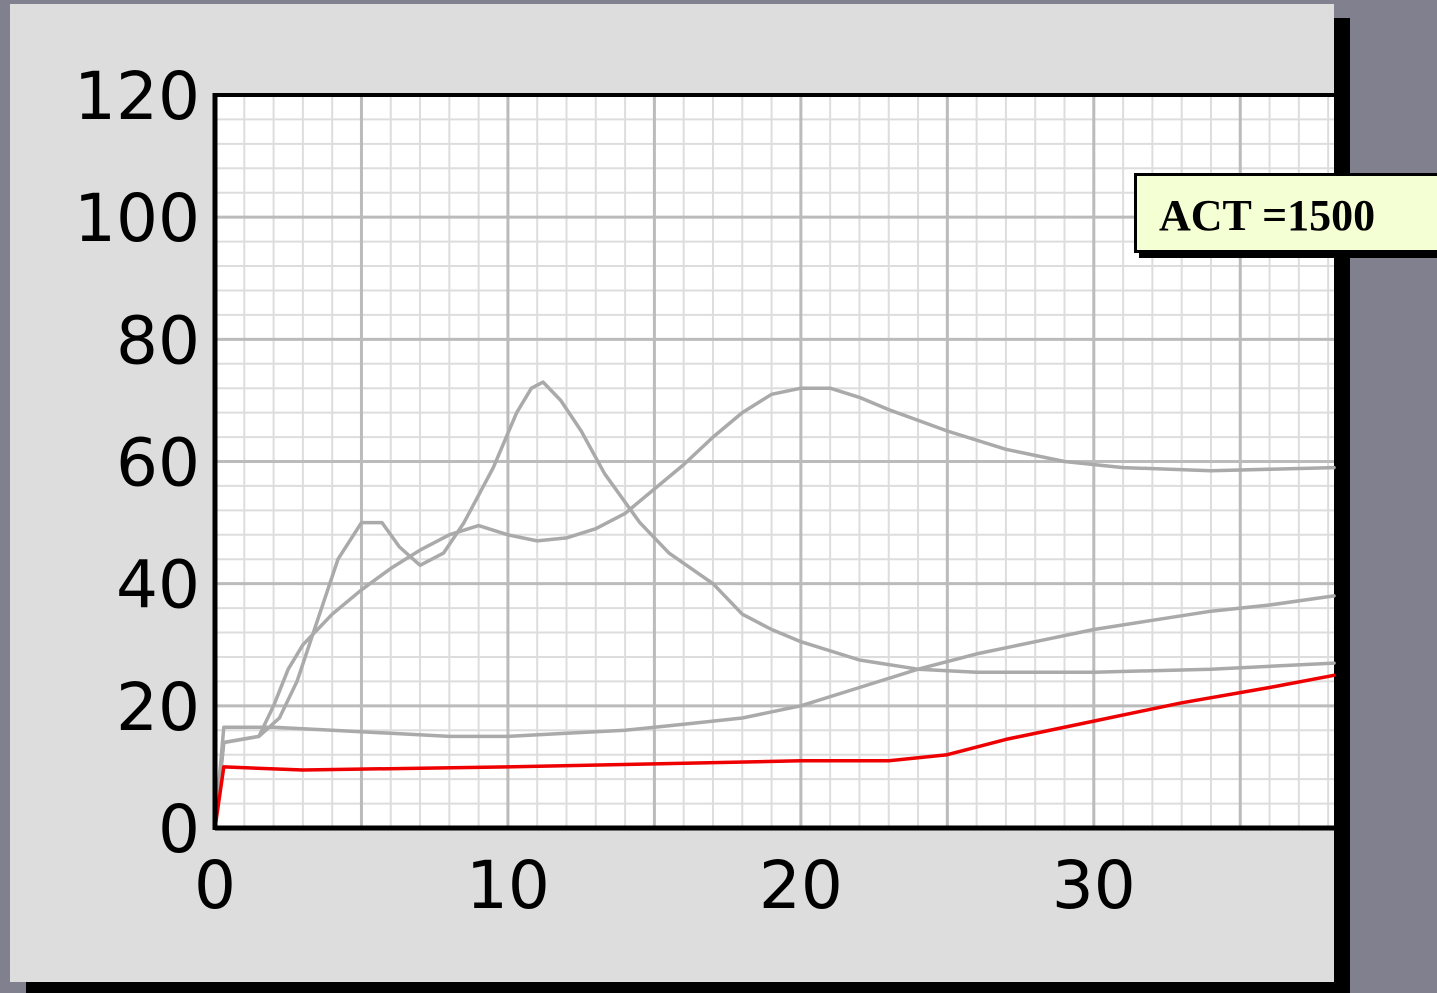  I want to click on y-tick-label: 20, so click(158, 707).